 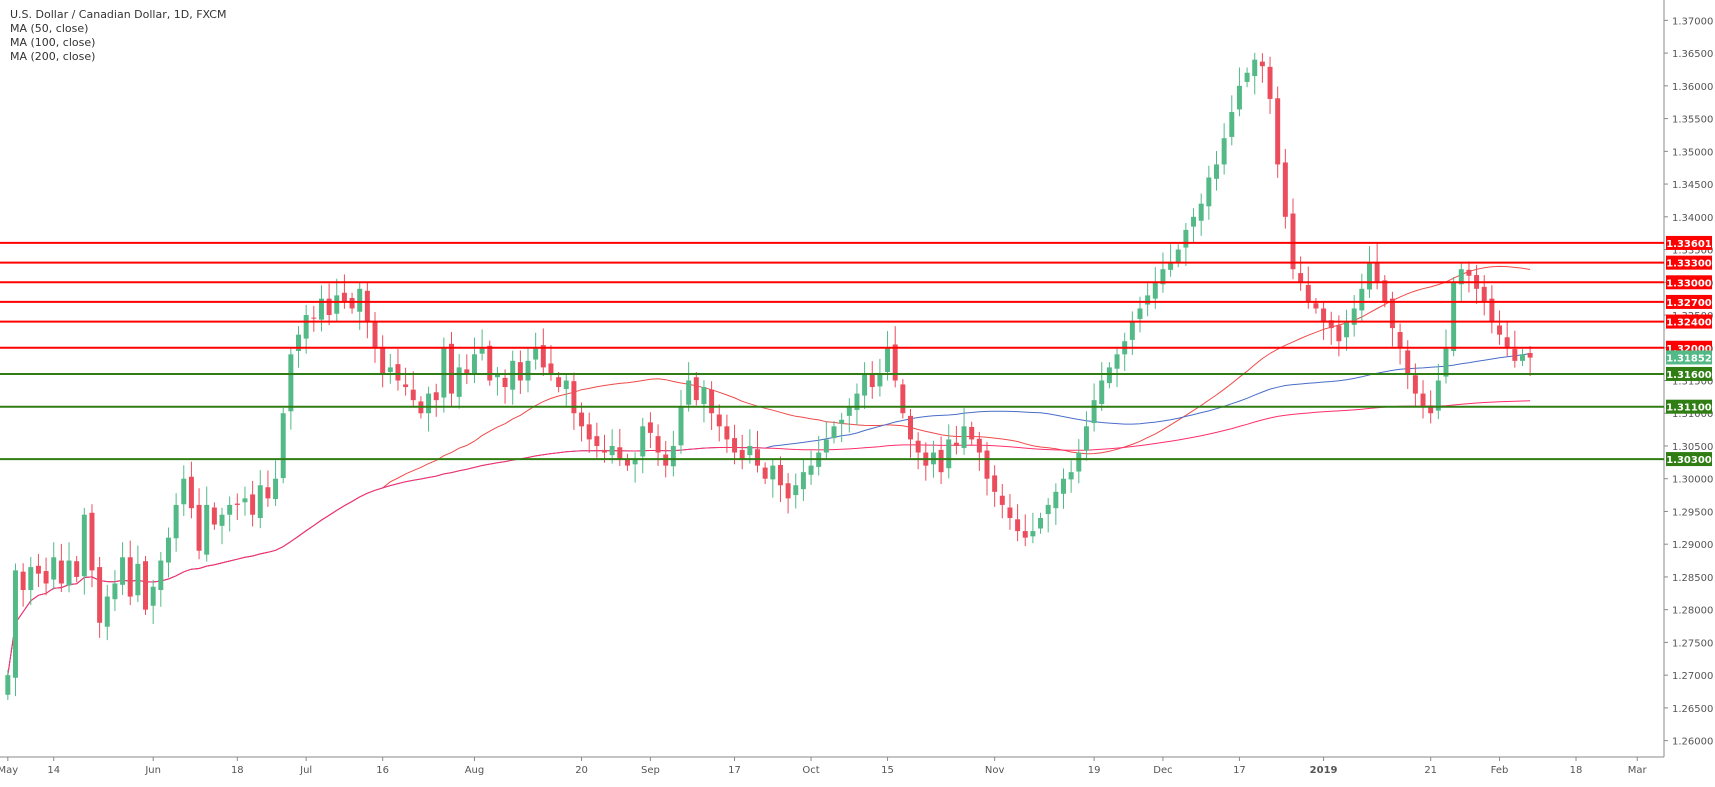 I want to click on time-tick-label: 2019, so click(x=1324, y=770).